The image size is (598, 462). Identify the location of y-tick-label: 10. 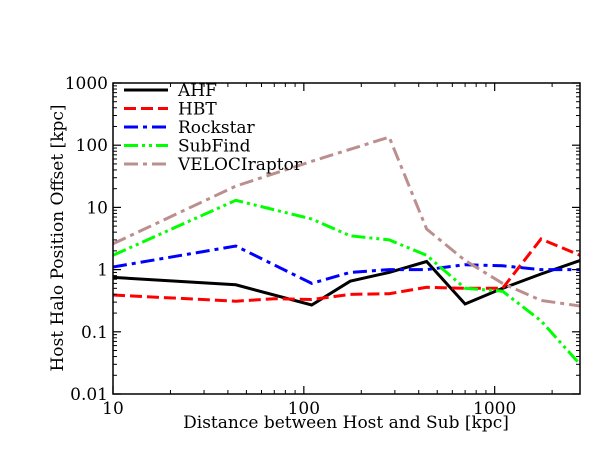
(97, 208).